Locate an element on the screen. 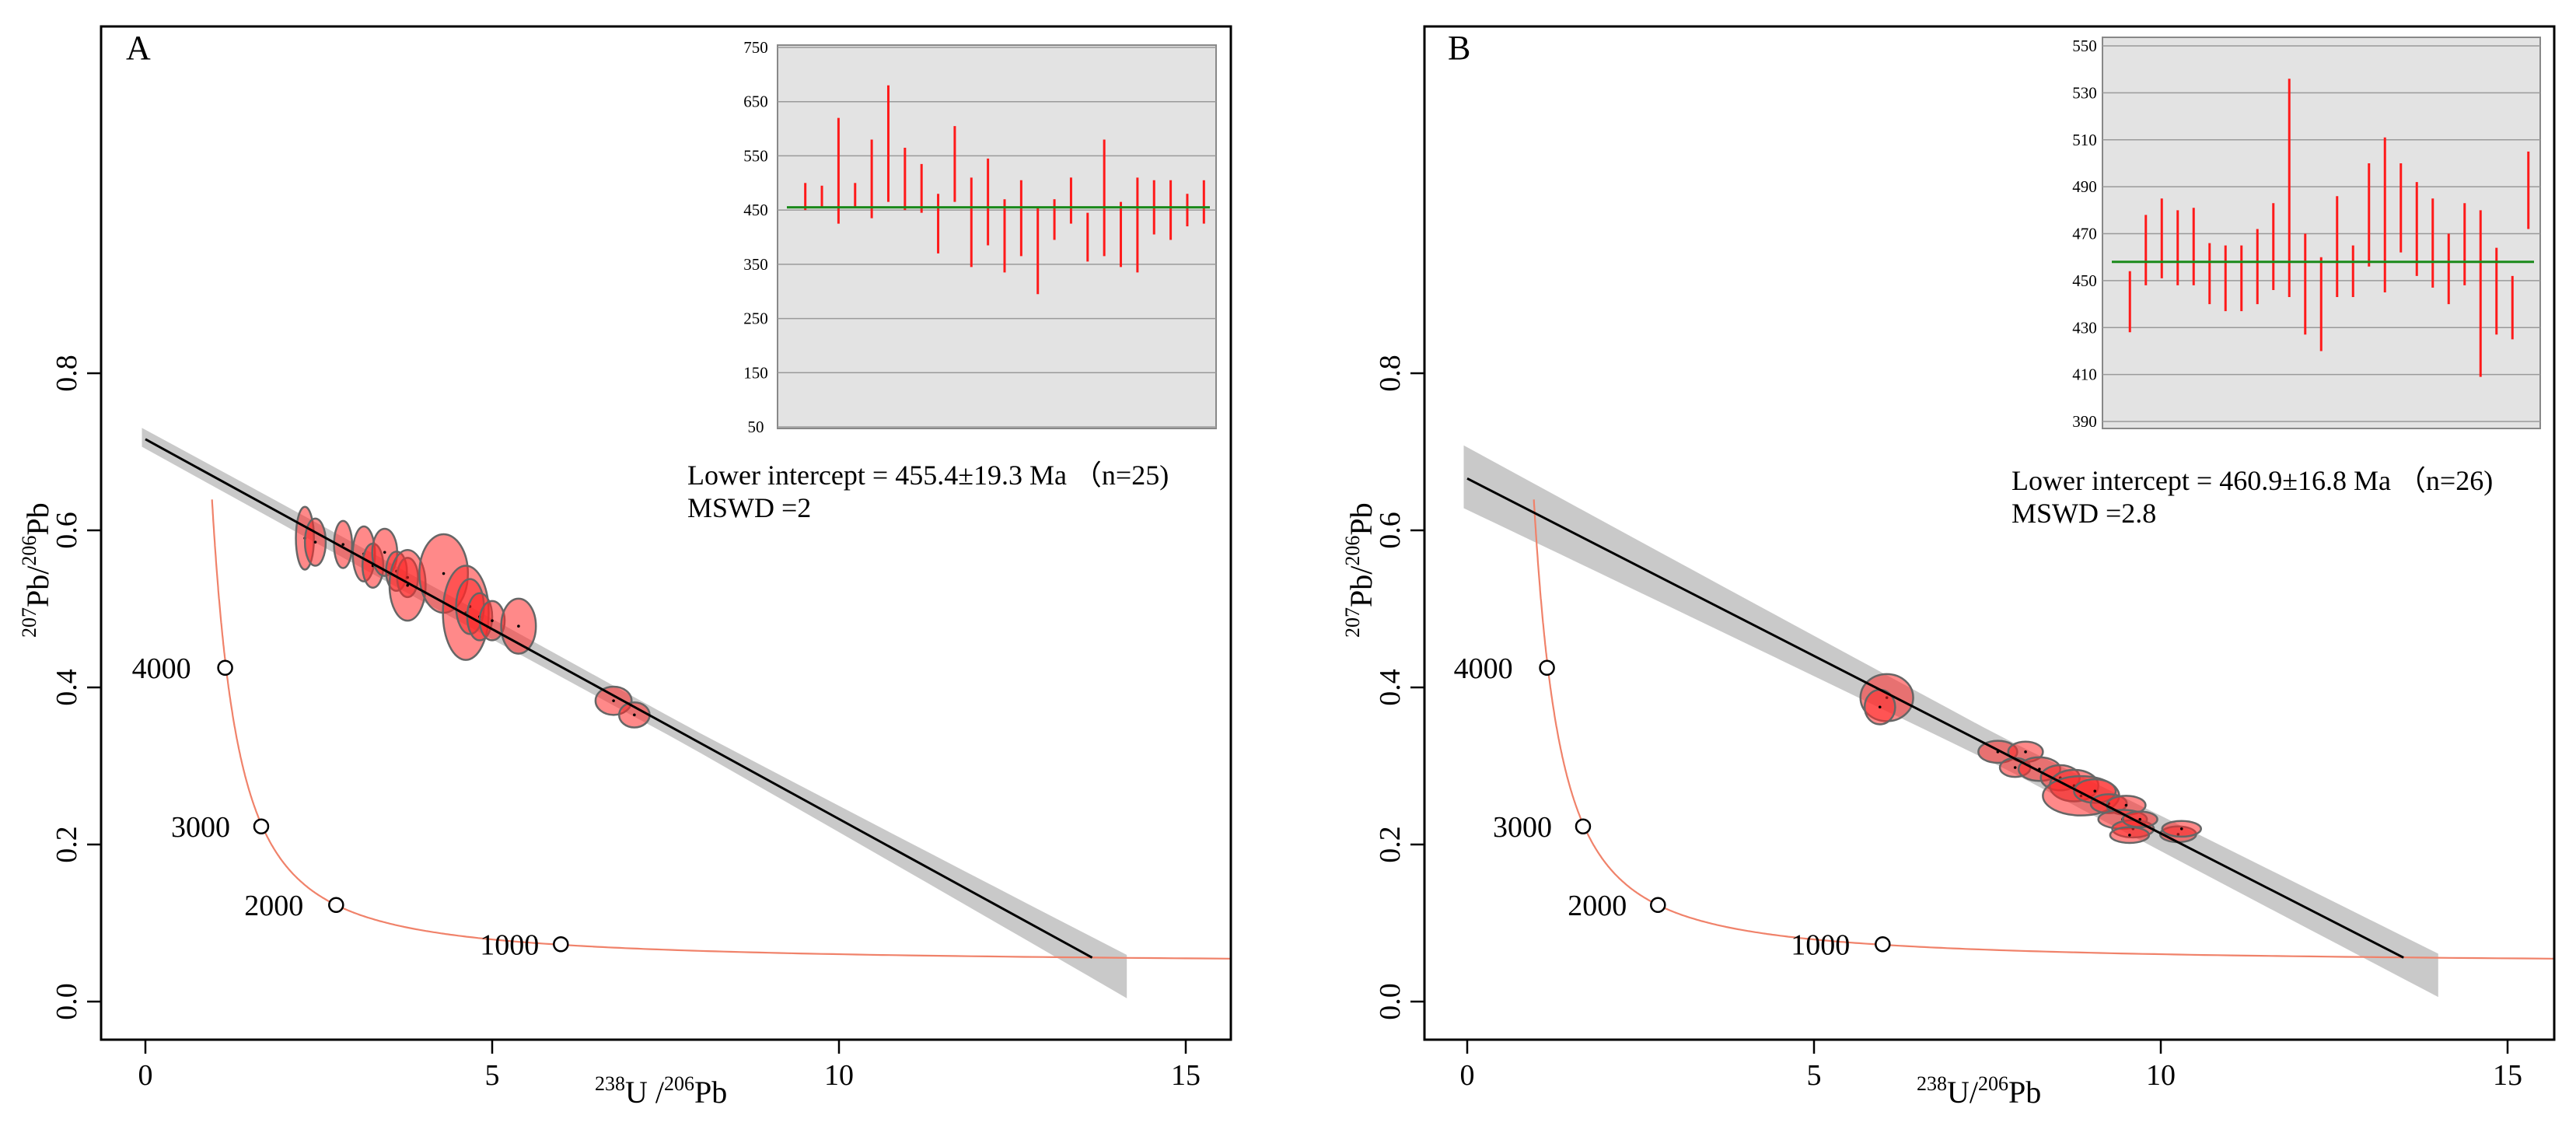  inset-y-tick-label: 530 is located at coordinates (2084, 92).